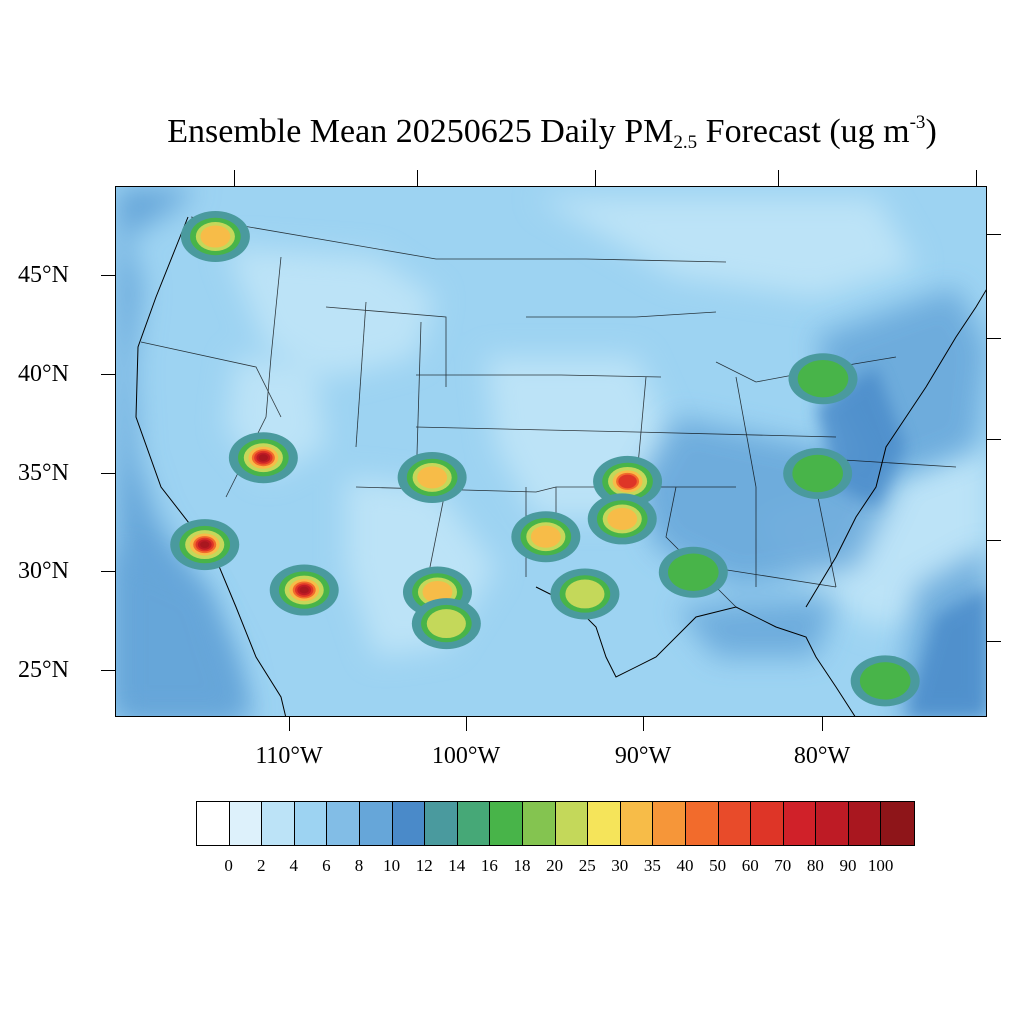 Image resolution: width=1024 pixels, height=1024 pixels. Describe the element at coordinates (43, 670) in the screenshot. I see `lat-label-25: 25°N` at that location.